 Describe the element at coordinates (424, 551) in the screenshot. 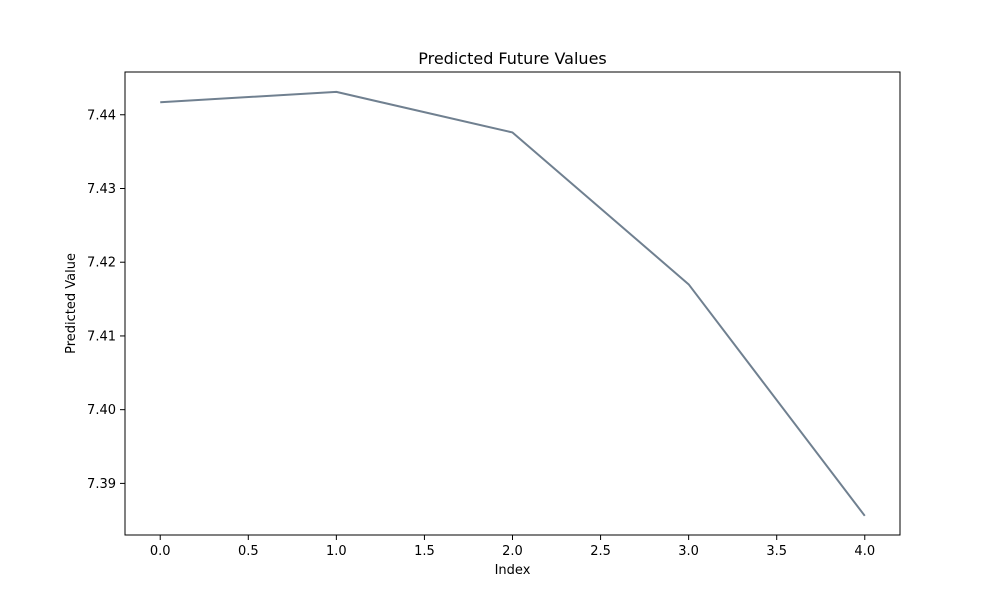

I see `x-tick-label: 1.5` at that location.